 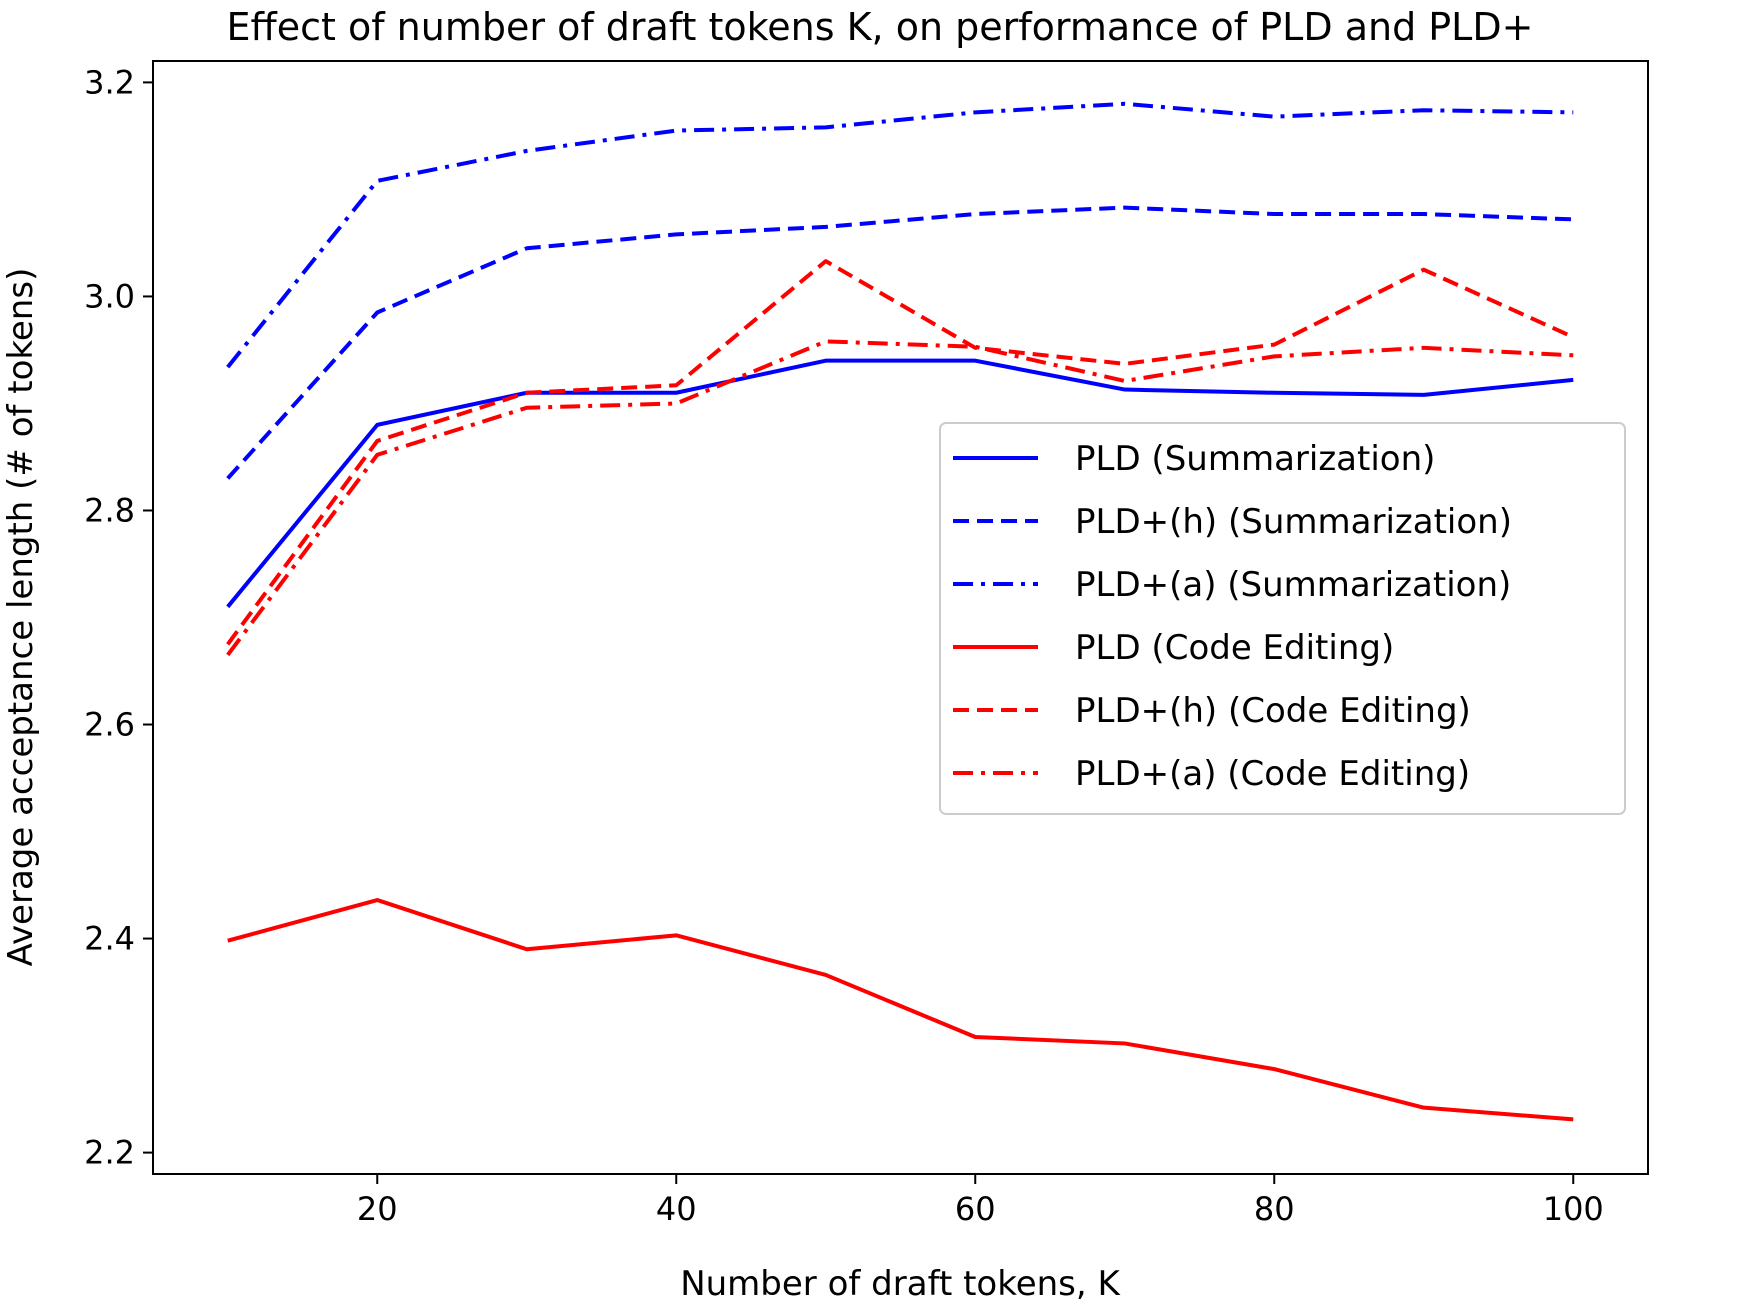 I want to click on x-tick-label: 40, so click(x=676, y=1209).